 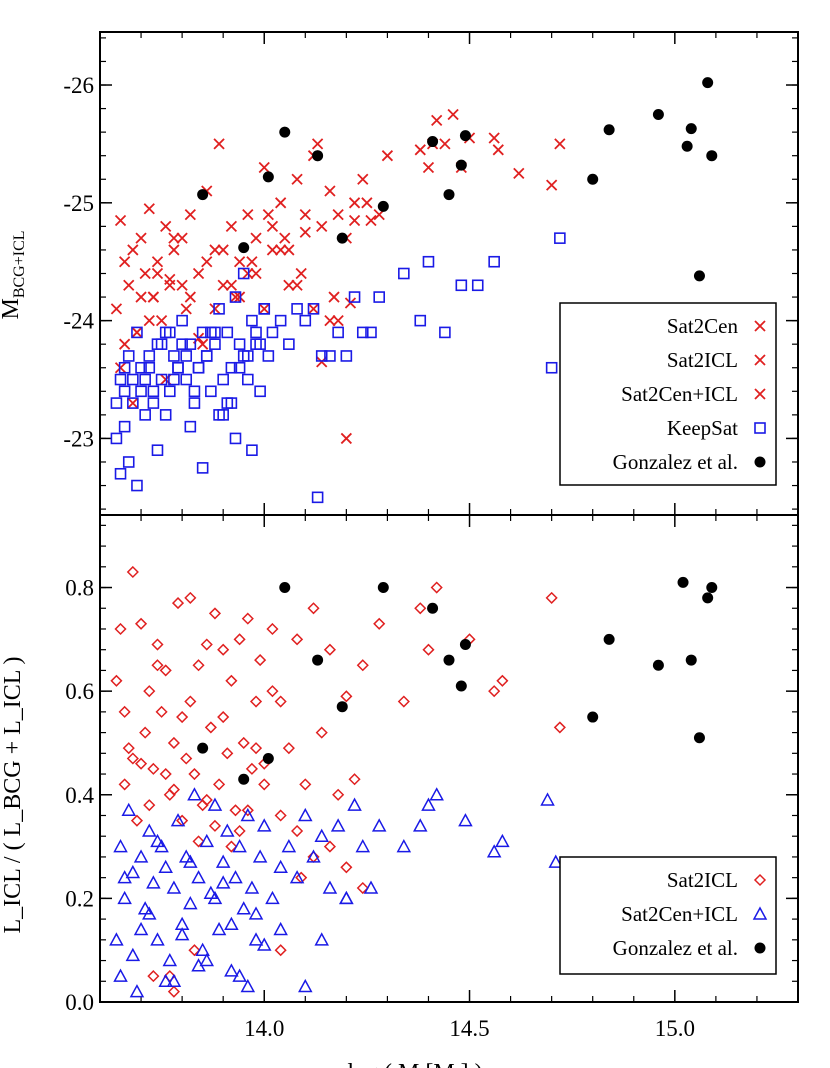 I want to click on y-tick-label: 0.4, so click(x=79, y=795).